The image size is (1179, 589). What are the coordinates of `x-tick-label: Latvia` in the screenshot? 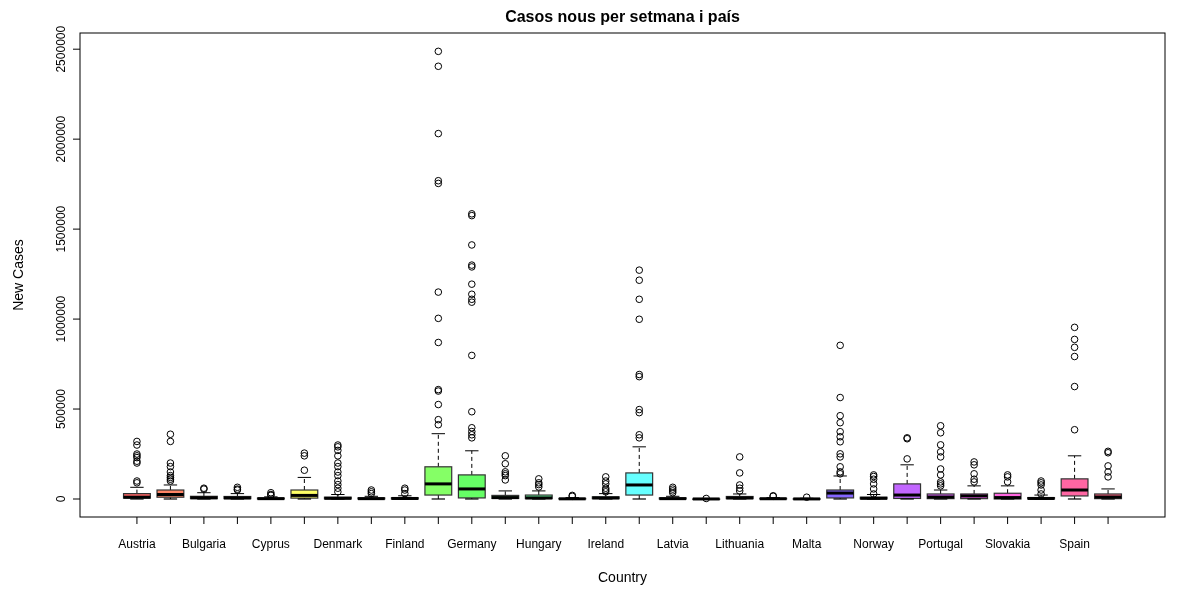 It's located at (673, 544).